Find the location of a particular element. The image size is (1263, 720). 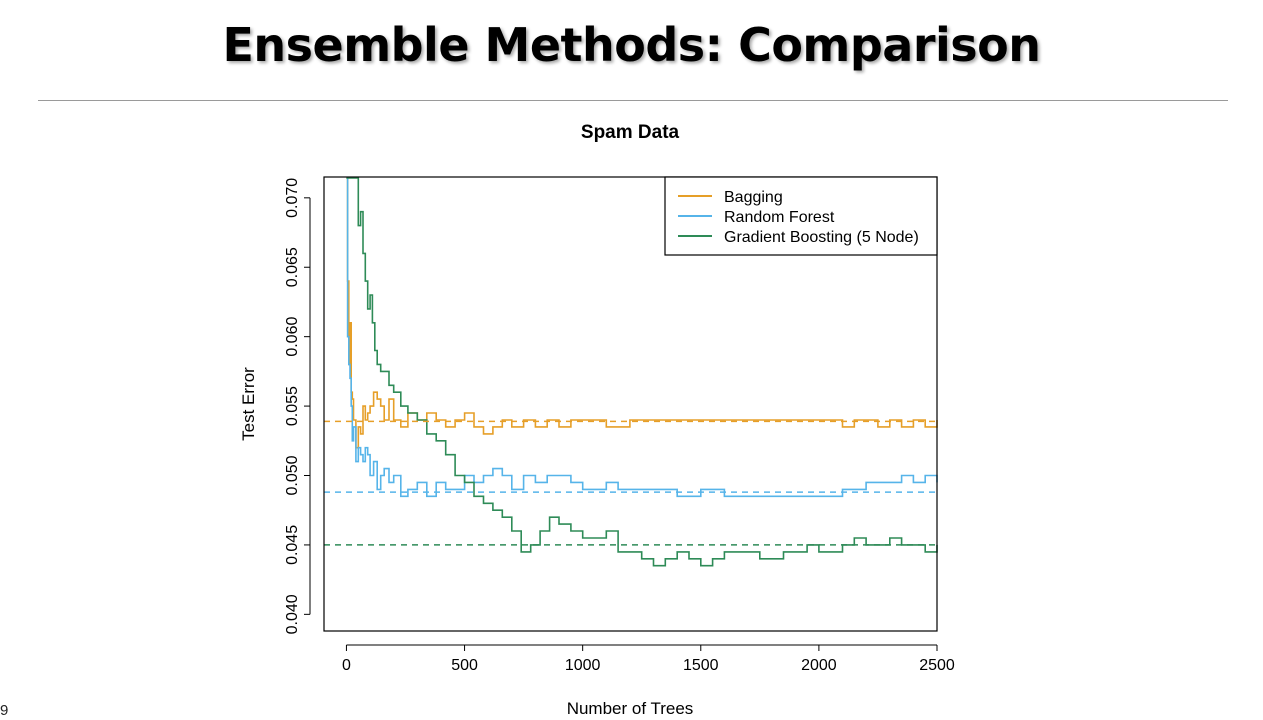

legend-label-bagging: Bagging is located at coordinates (753, 197).